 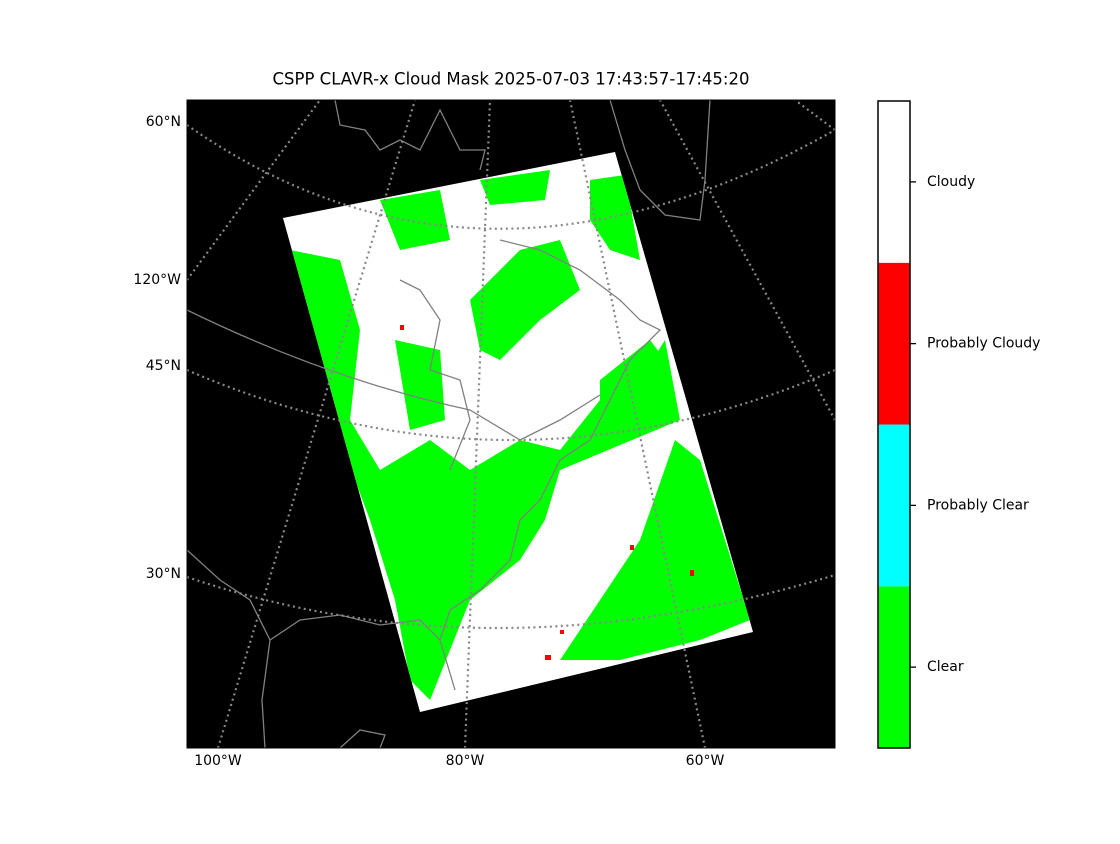 I want to click on lon-label: 60°W, so click(x=705, y=761).